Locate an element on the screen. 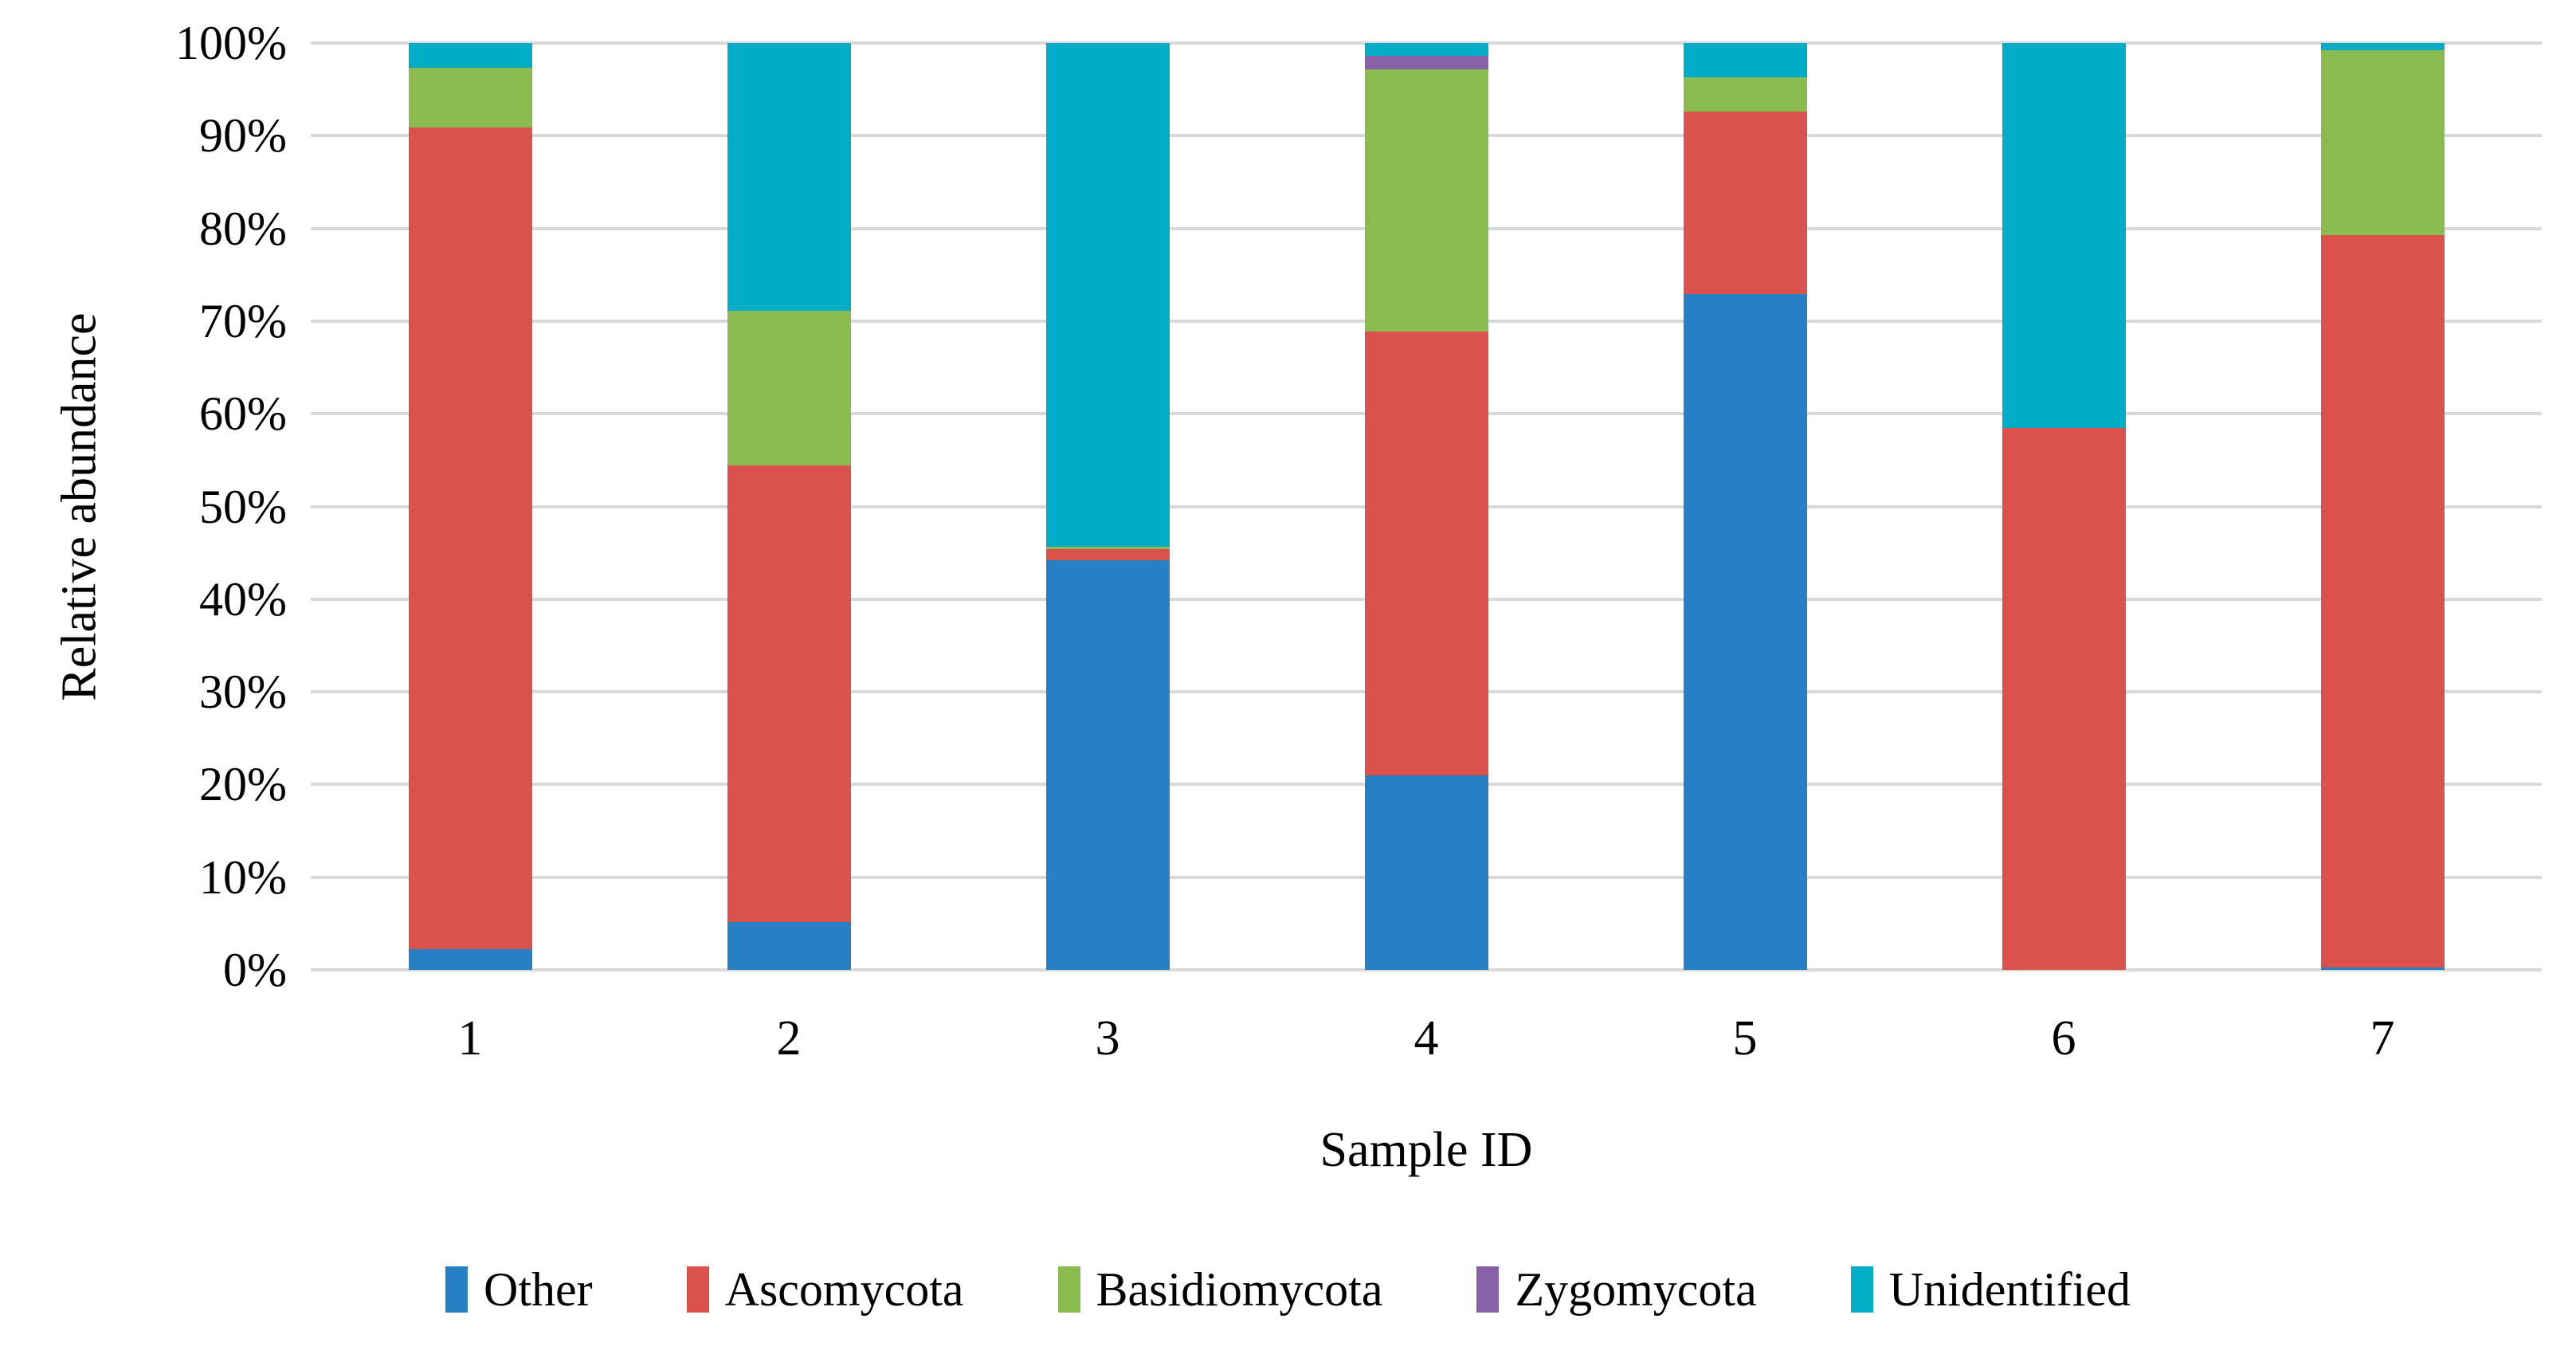 This screenshot has height=1358, width=2576. legend-item-basidiomycota: Basidiomycota is located at coordinates (1220, 1289).